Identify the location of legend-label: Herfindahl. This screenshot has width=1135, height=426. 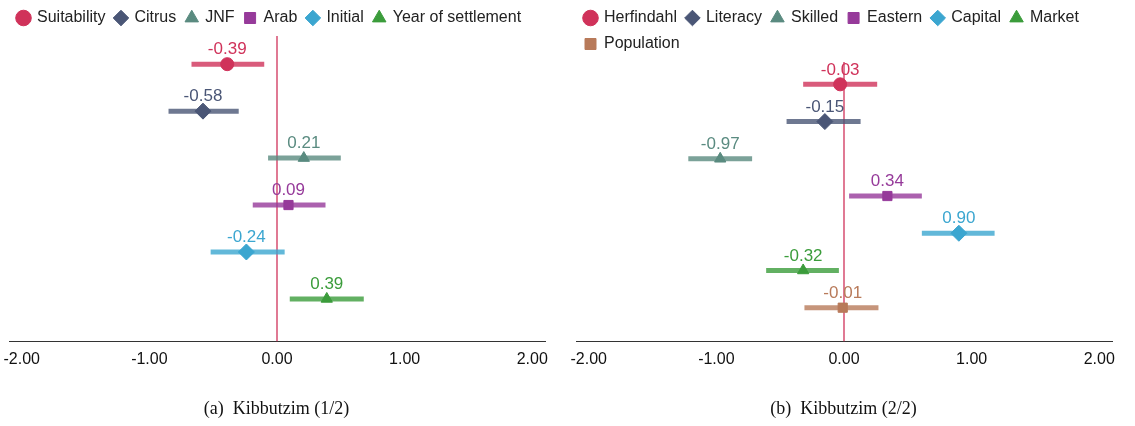
(640, 17).